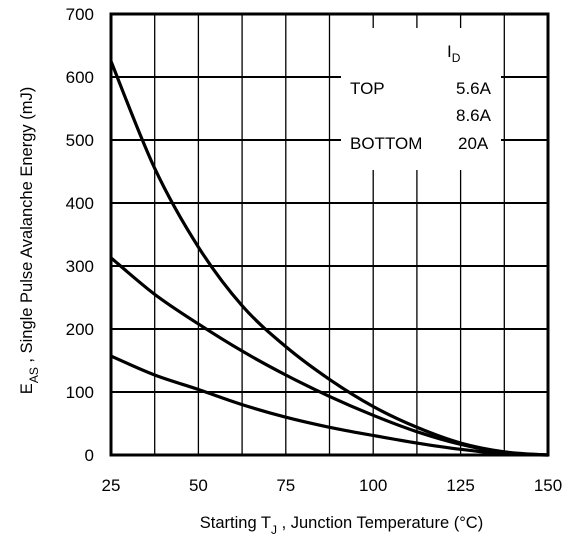  What do you see at coordinates (80, 14) in the screenshot?
I see `y-tick-label: 700` at bounding box center [80, 14].